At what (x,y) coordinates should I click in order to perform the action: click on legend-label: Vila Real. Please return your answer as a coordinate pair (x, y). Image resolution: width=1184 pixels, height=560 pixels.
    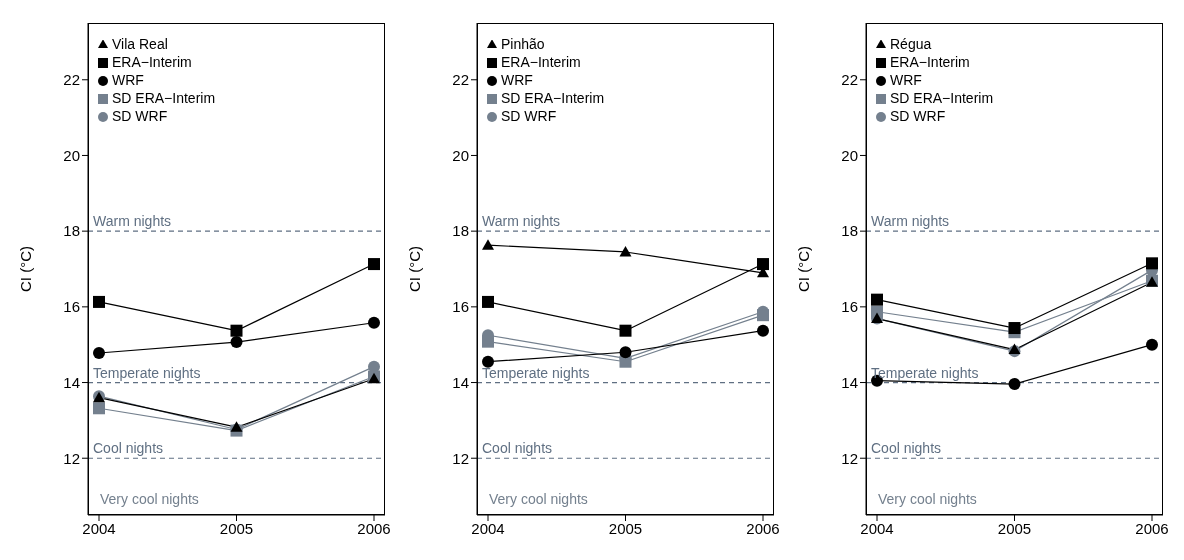
    Looking at the image, I should click on (140, 44).